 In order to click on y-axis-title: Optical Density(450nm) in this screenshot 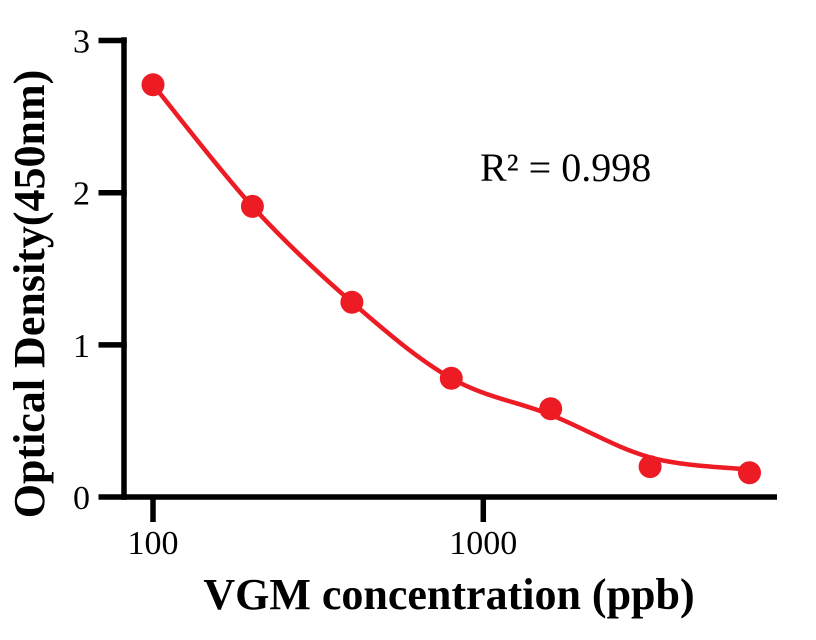, I will do `click(29, 294)`.